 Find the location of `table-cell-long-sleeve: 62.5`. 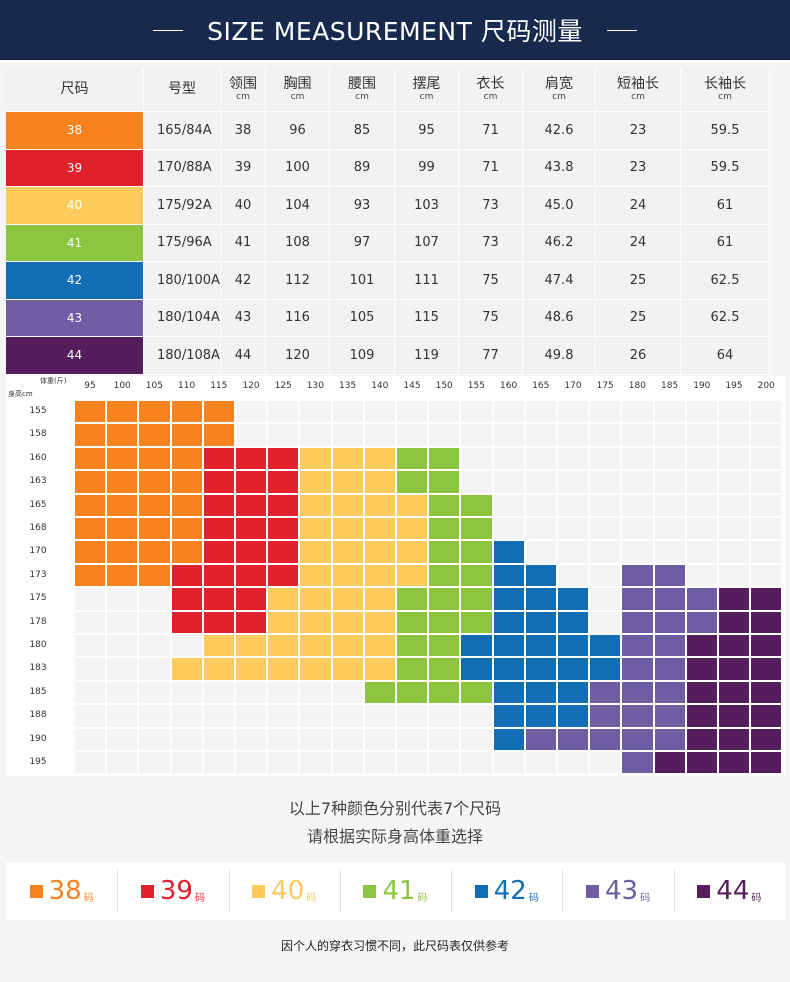

table-cell-long-sleeve: 62.5 is located at coordinates (725, 281).